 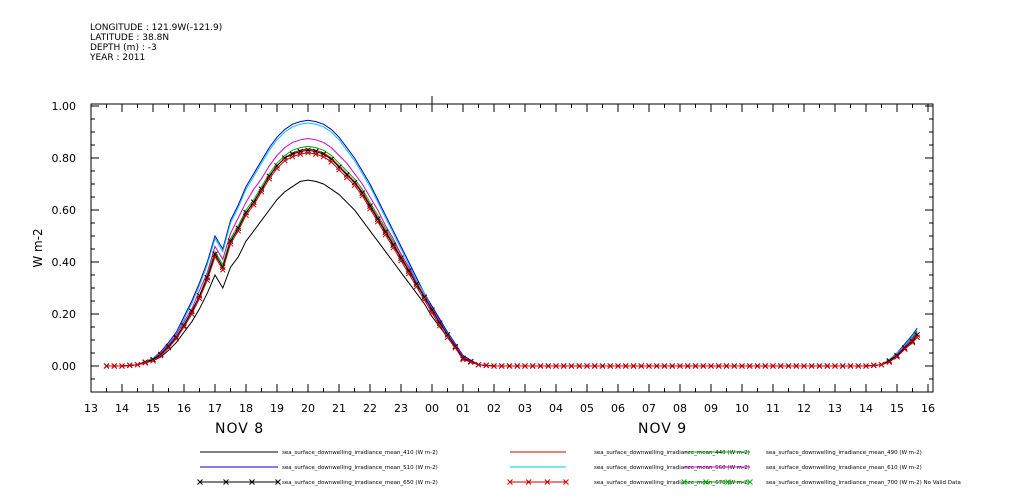 What do you see at coordinates (587, 408) in the screenshot?
I see `x-tick-label: 05` at bounding box center [587, 408].